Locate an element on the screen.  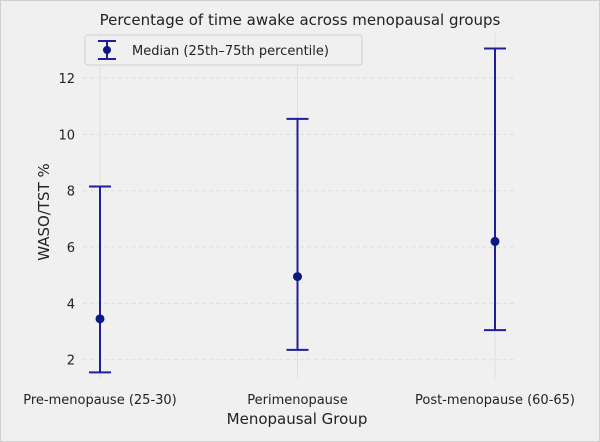
x-tick-label: Pre-menopause (25-30) is located at coordinates (100, 400).